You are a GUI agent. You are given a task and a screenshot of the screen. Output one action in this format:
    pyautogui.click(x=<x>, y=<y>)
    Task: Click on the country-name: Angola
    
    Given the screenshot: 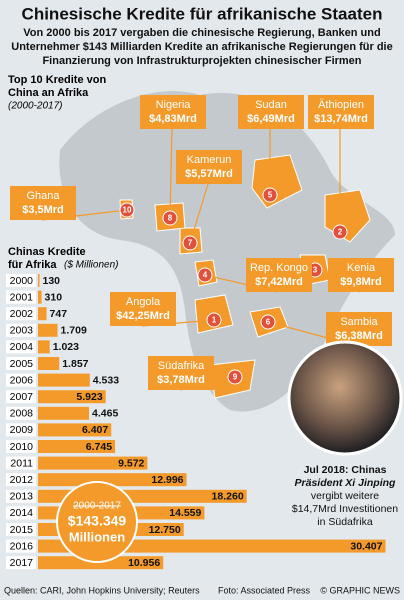 What is the action you would take?
    pyautogui.click(x=143, y=302)
    